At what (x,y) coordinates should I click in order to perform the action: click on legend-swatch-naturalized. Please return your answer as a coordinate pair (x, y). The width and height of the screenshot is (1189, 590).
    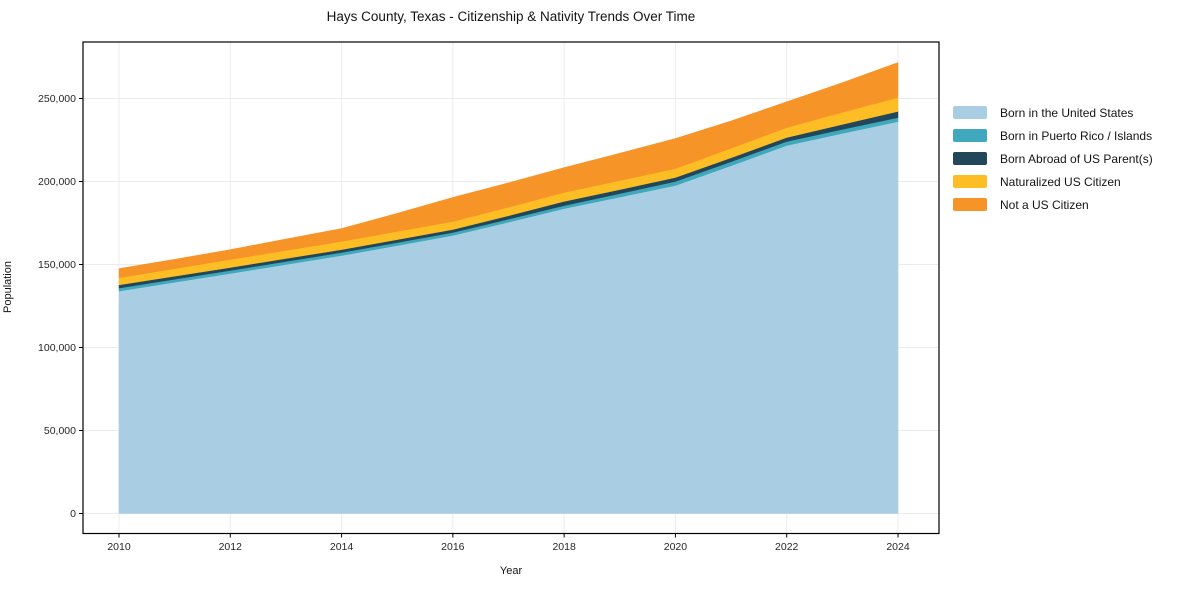
    Looking at the image, I should click on (970, 181).